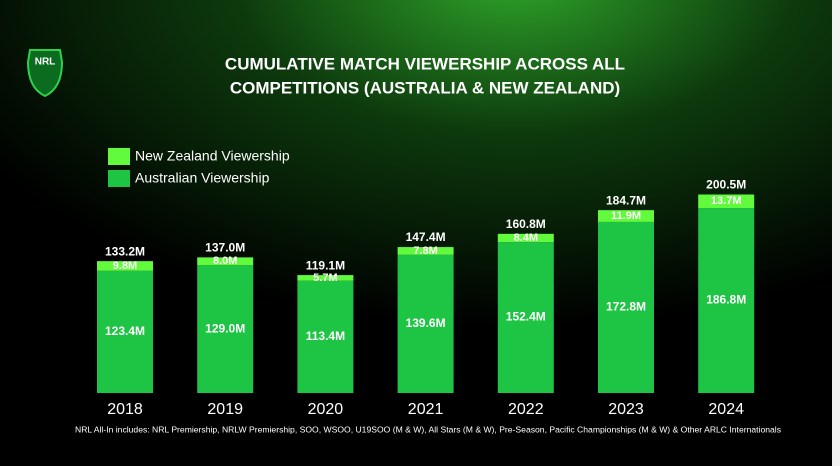 Image resolution: width=840 pixels, height=466 pixels. I want to click on value-label: 8.0M, so click(225, 261).